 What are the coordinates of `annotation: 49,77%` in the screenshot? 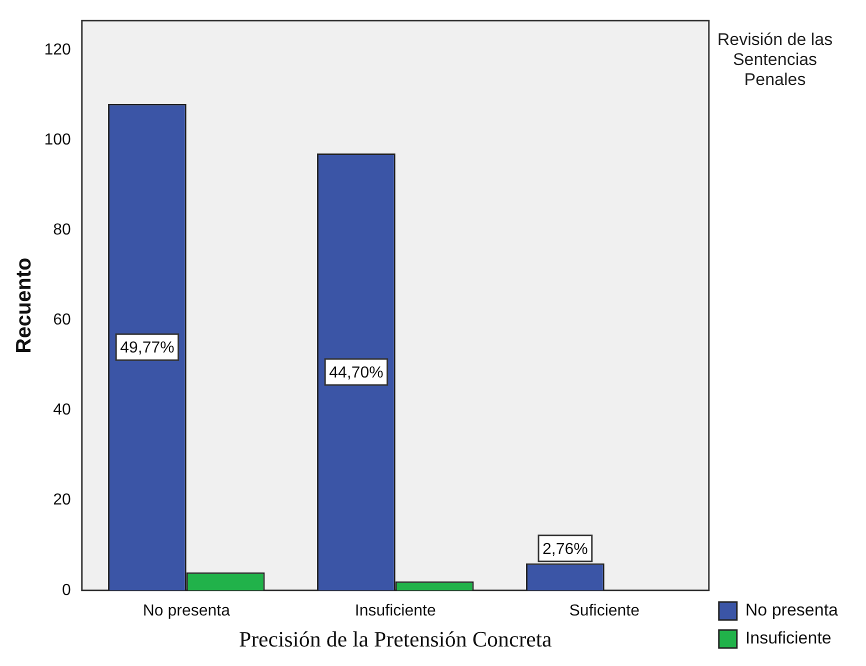 It's located at (147, 348).